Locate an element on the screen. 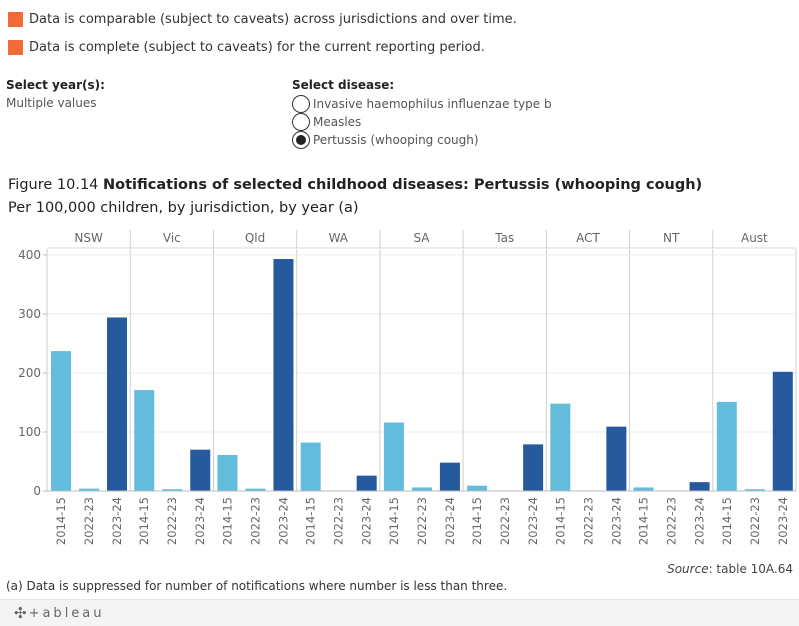  tableau-cross-icon: ✣ is located at coordinates (20, 613).